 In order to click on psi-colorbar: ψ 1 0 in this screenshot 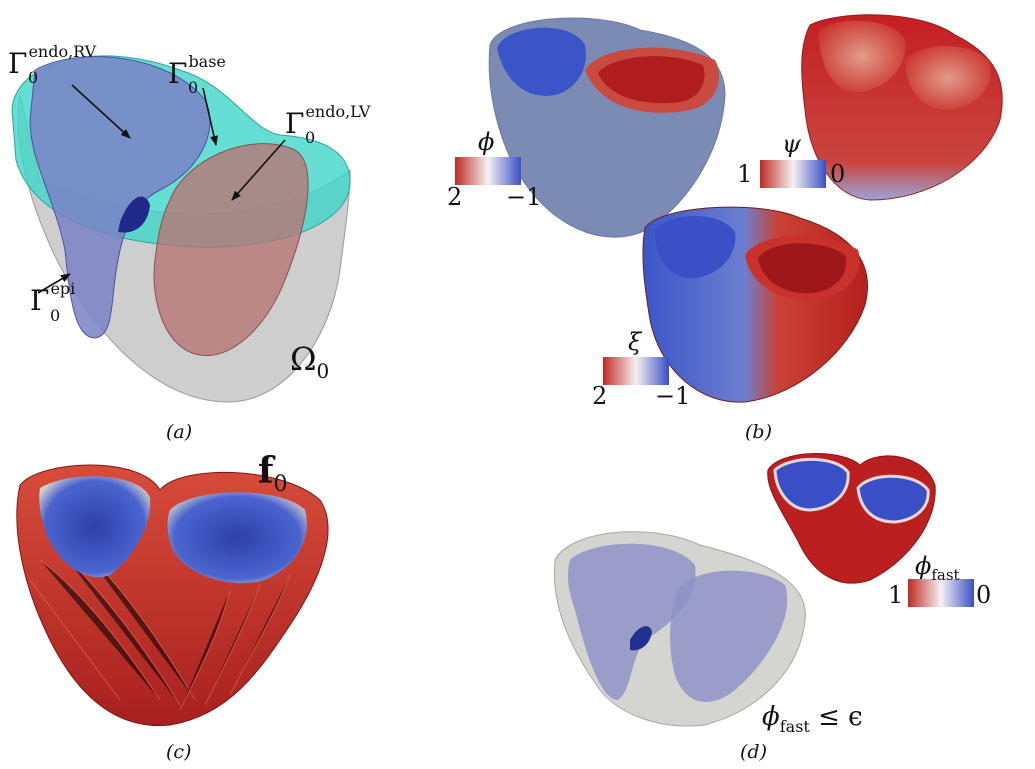, I will do `click(791, 159)`.